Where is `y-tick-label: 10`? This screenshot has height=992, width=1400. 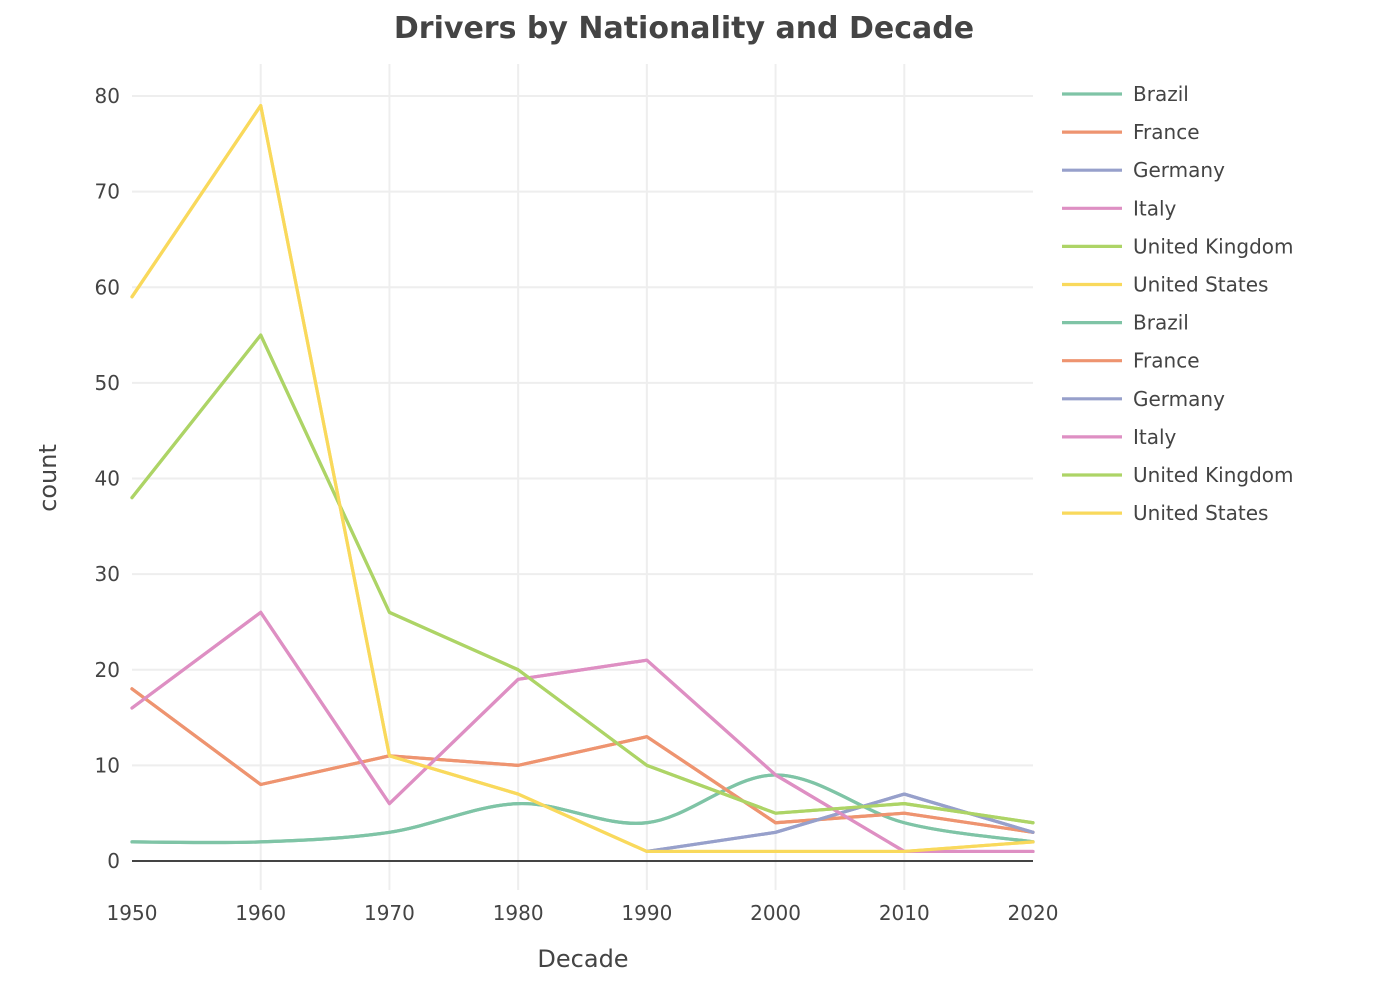
y-tick-label: 10 is located at coordinates (107, 765).